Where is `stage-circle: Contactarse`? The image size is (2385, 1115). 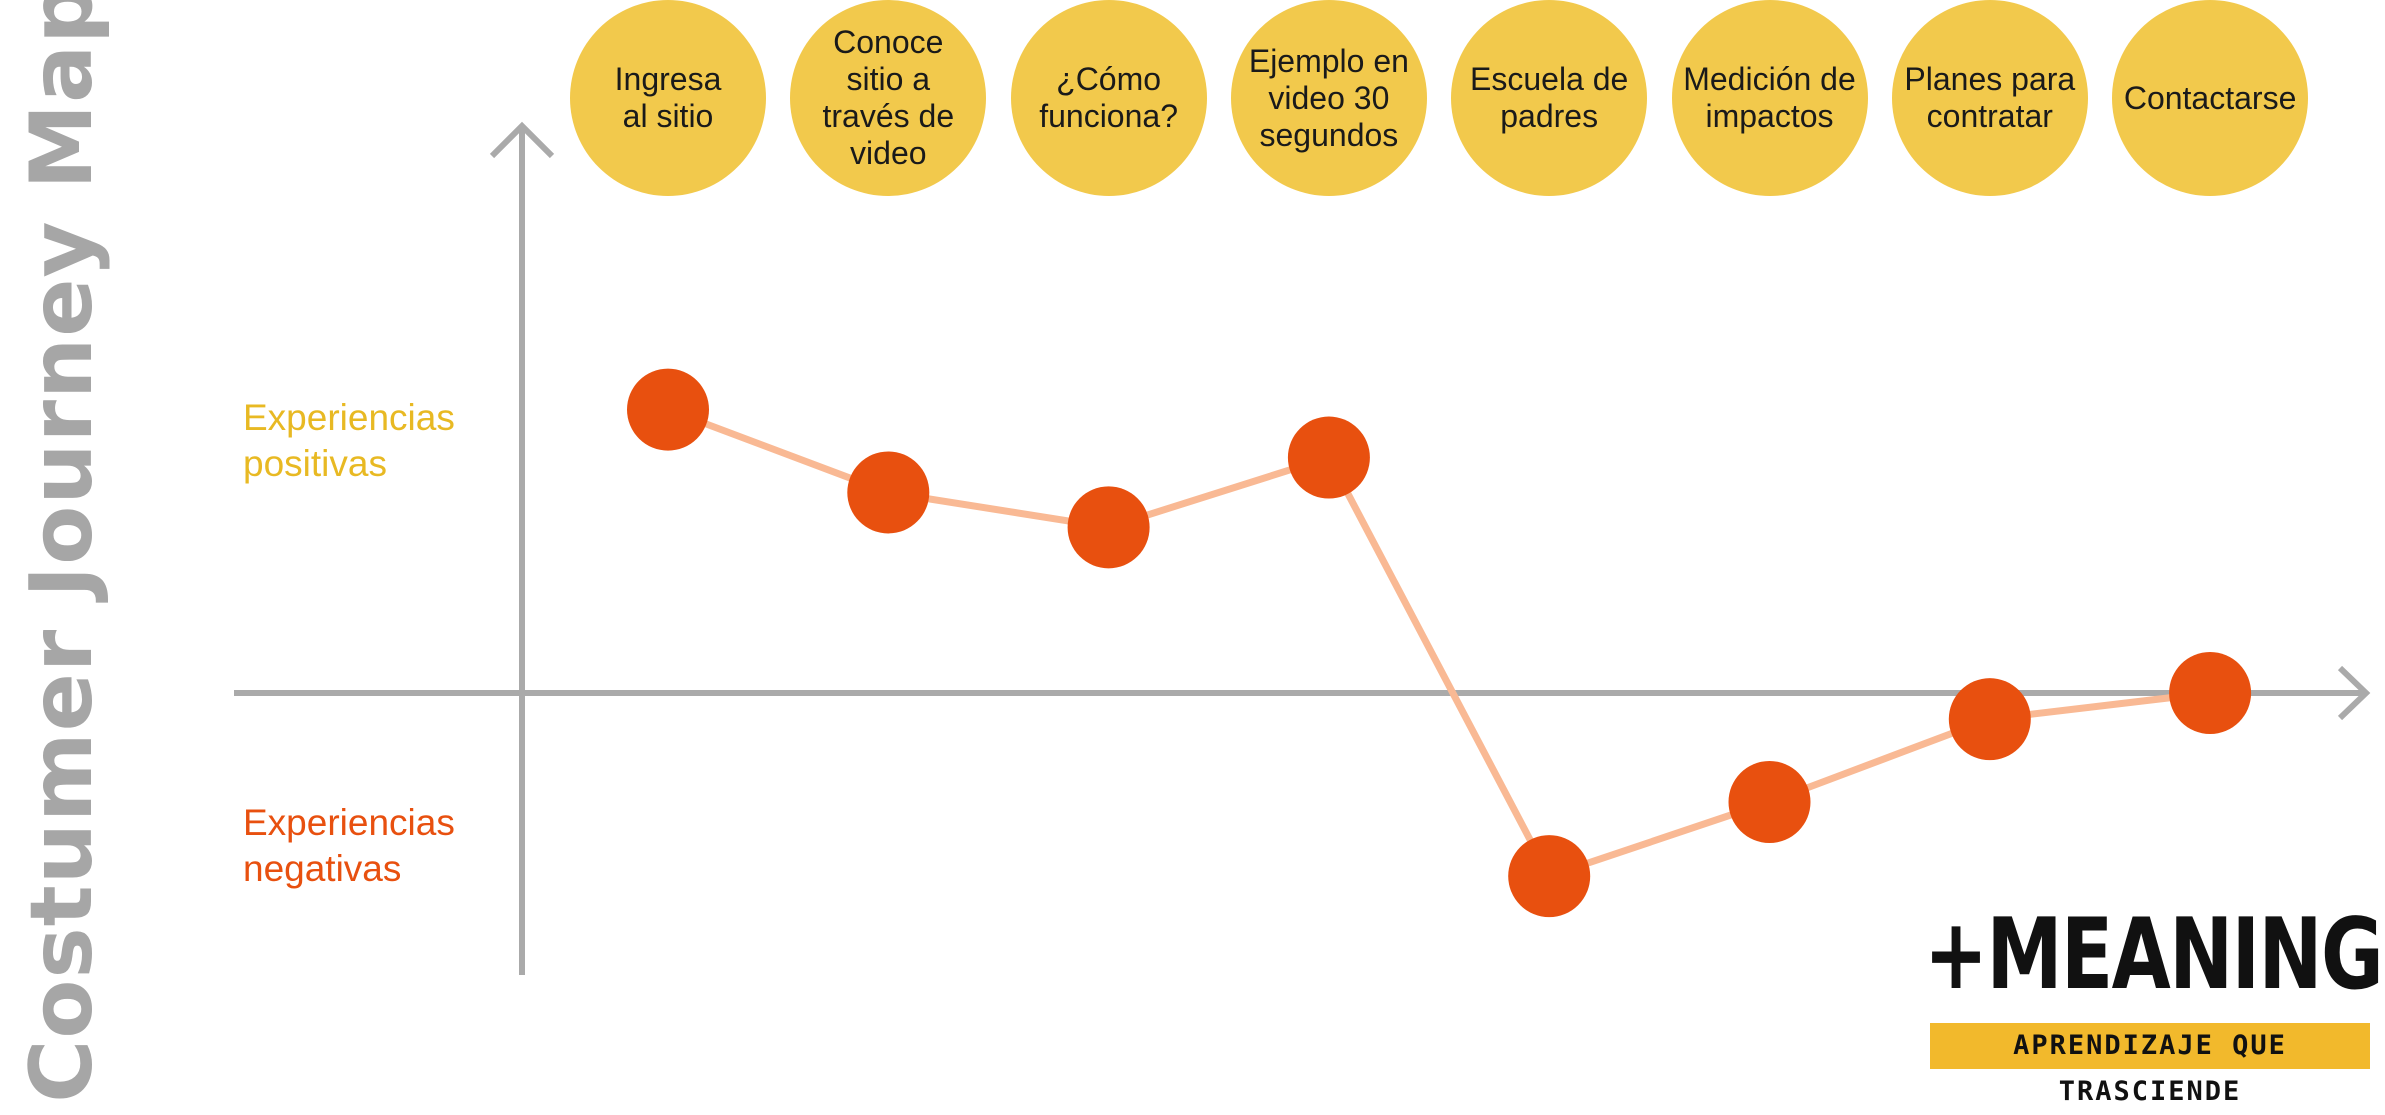
stage-circle: Contactarse is located at coordinates (2210, 98).